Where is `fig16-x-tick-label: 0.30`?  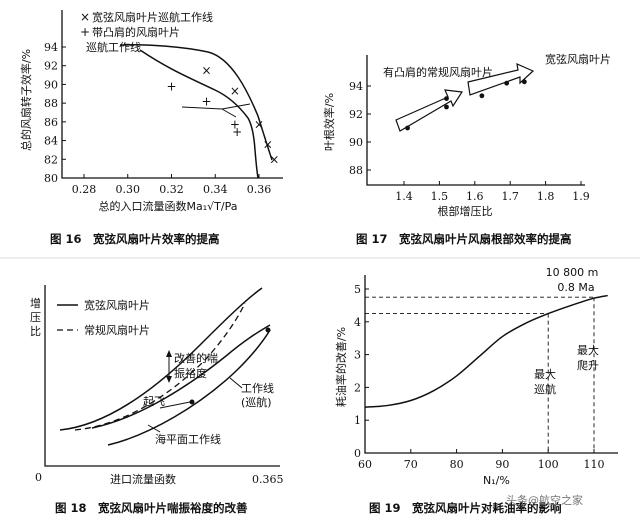
fig16-x-tick-label: 0.30 is located at coordinates (128, 189).